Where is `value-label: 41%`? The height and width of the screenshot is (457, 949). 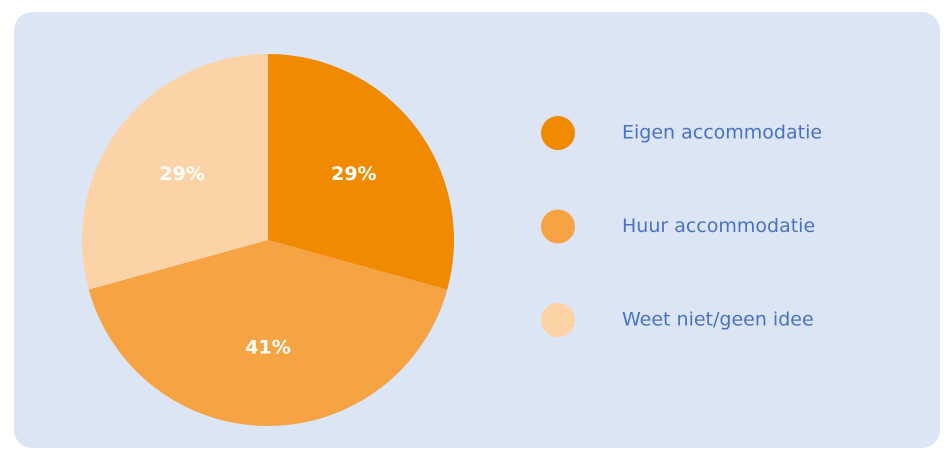 value-label: 41% is located at coordinates (267, 347).